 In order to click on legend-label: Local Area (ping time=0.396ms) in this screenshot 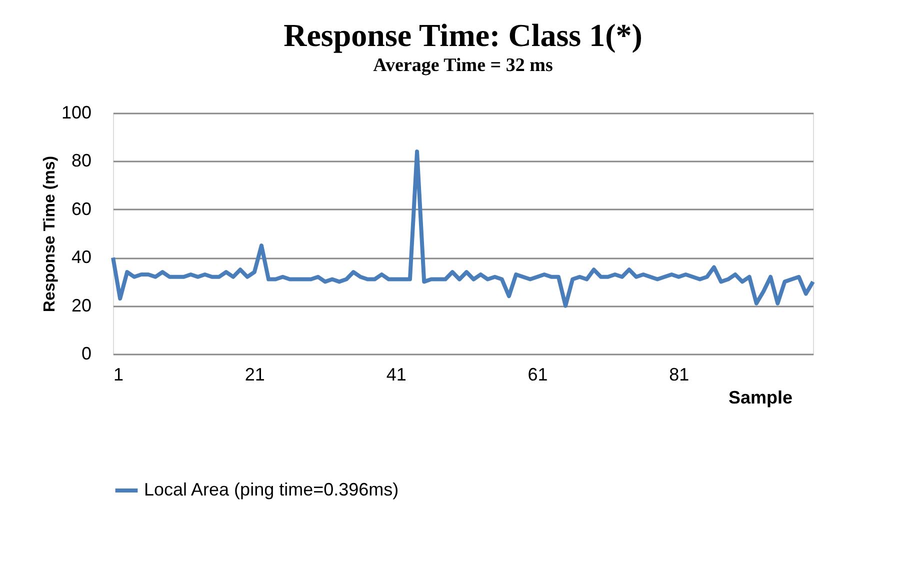, I will do `click(271, 490)`.